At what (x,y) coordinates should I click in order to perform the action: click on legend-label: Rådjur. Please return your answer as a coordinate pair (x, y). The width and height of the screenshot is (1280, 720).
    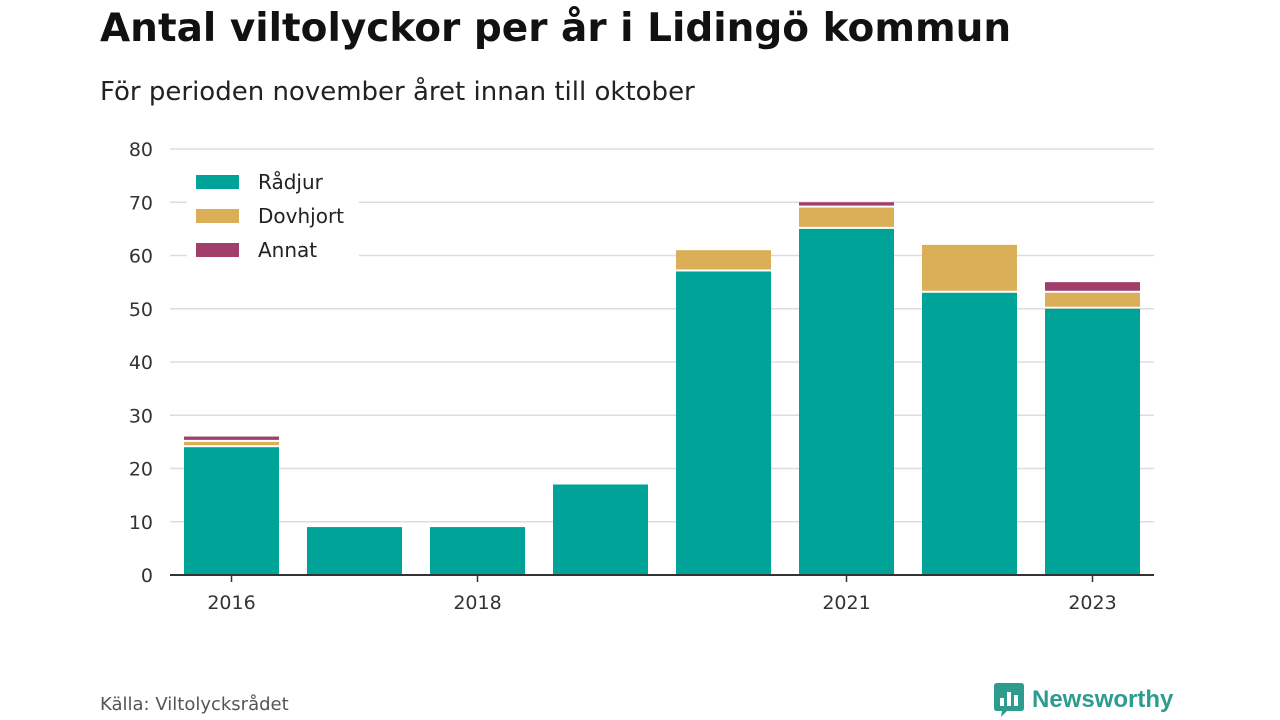
    Looking at the image, I should click on (291, 182).